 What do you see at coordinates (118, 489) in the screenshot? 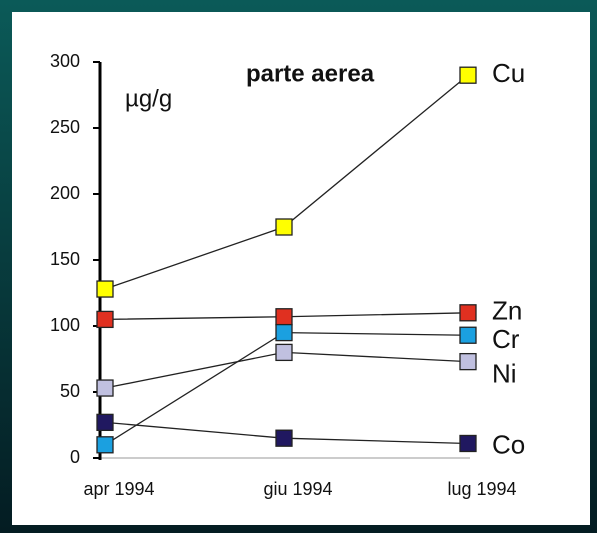
I see `x-tick-label: apr 1994` at bounding box center [118, 489].